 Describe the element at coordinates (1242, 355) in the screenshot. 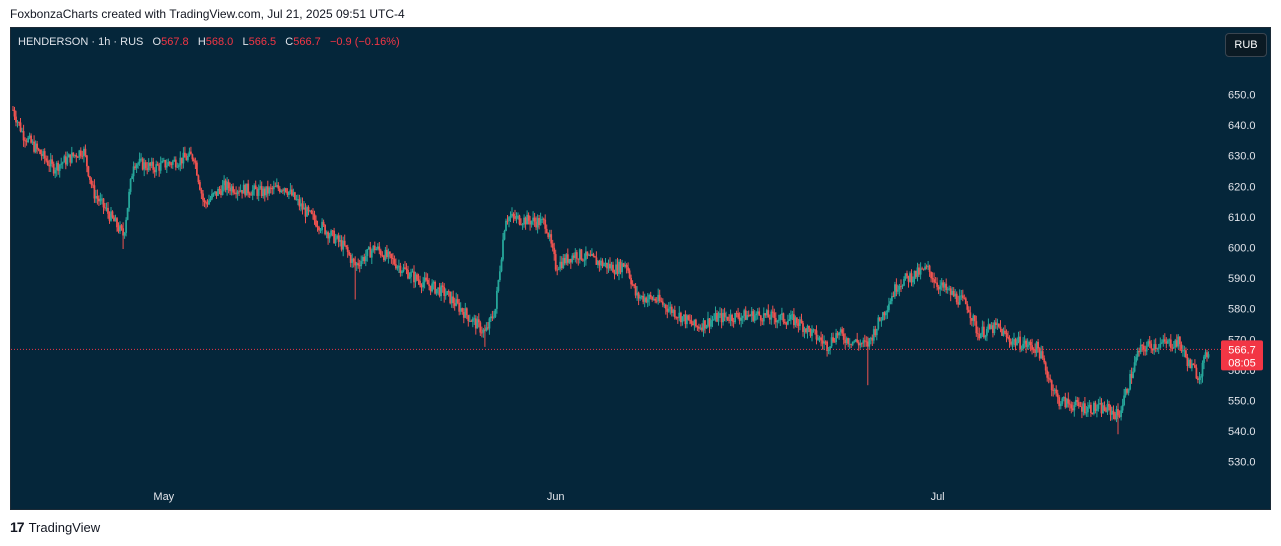

I see `price-tag-box` at that location.